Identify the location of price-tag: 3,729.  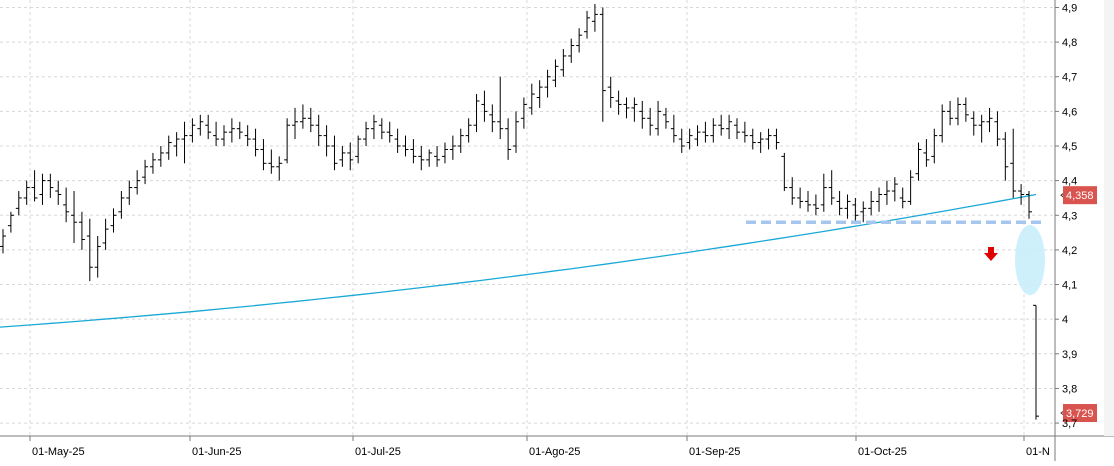
(1078, 413).